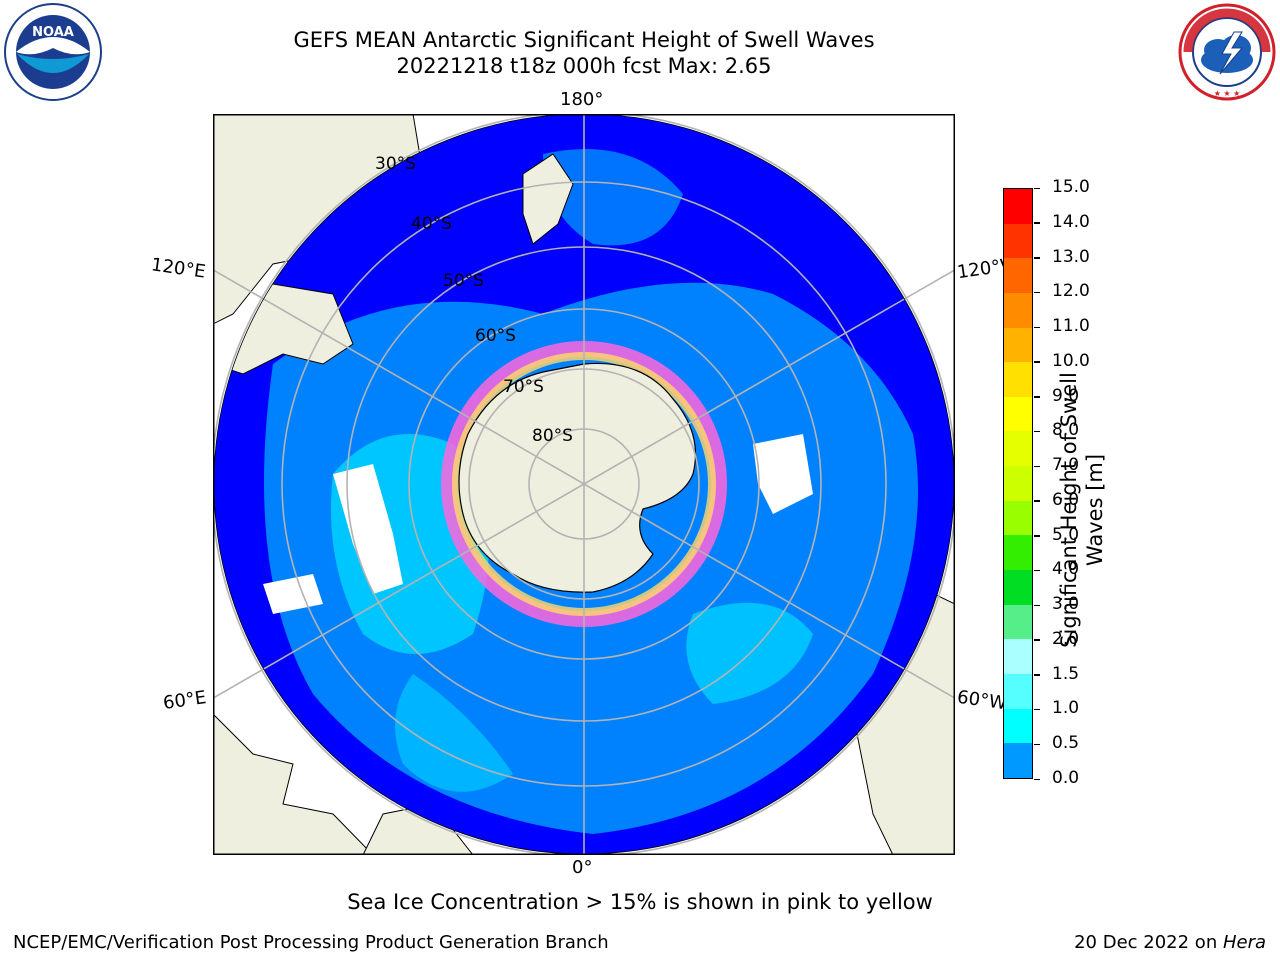 The width and height of the screenshot is (1280, 960). What do you see at coordinates (1066, 743) in the screenshot?
I see `colorbar-tick-label: 0.5` at bounding box center [1066, 743].